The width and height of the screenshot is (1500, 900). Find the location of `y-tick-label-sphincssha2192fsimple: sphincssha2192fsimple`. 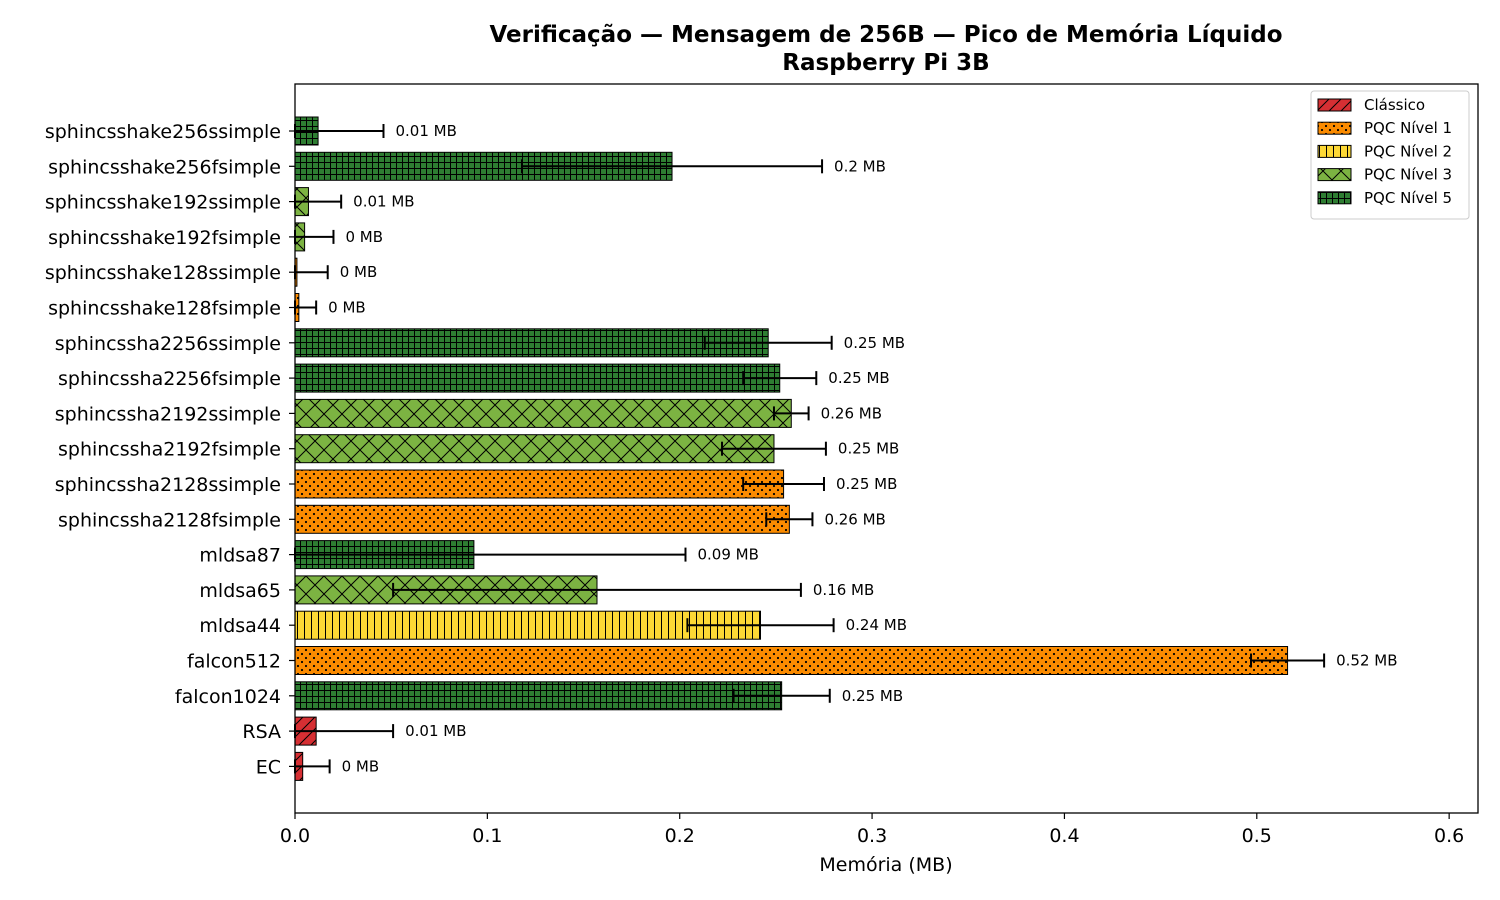

y-tick-label-sphincssha2192fsimple: sphincssha2192fsimple is located at coordinates (169, 450).